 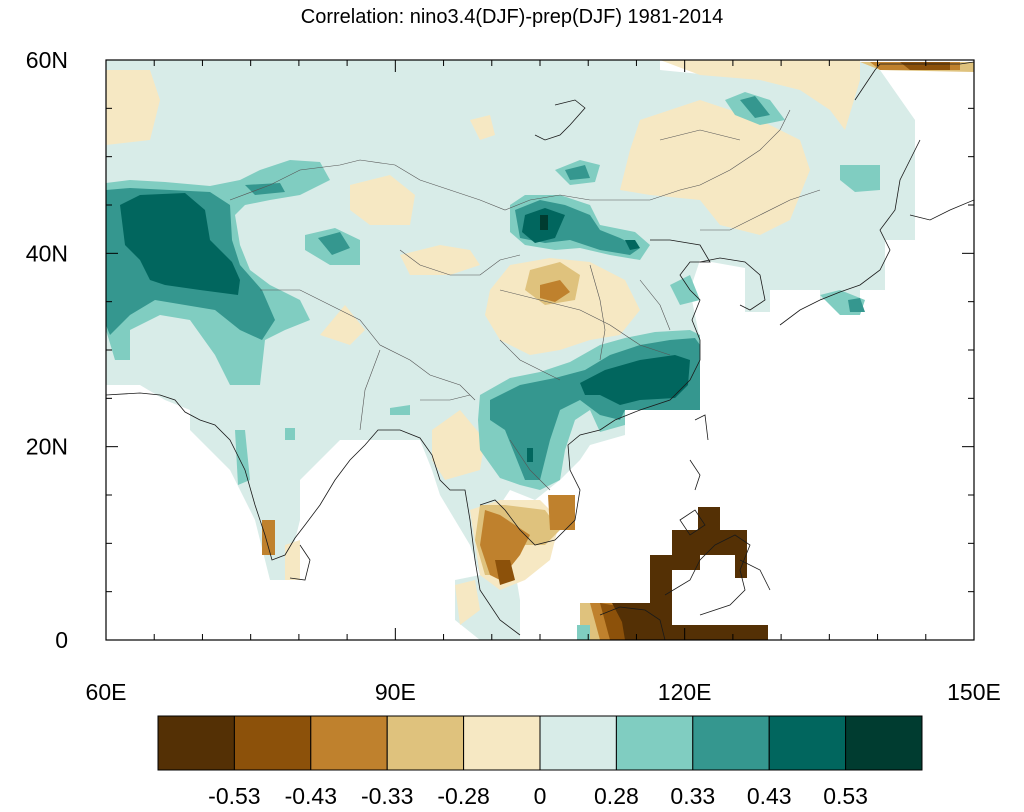 I want to click on islands, so click(x=685, y=527).